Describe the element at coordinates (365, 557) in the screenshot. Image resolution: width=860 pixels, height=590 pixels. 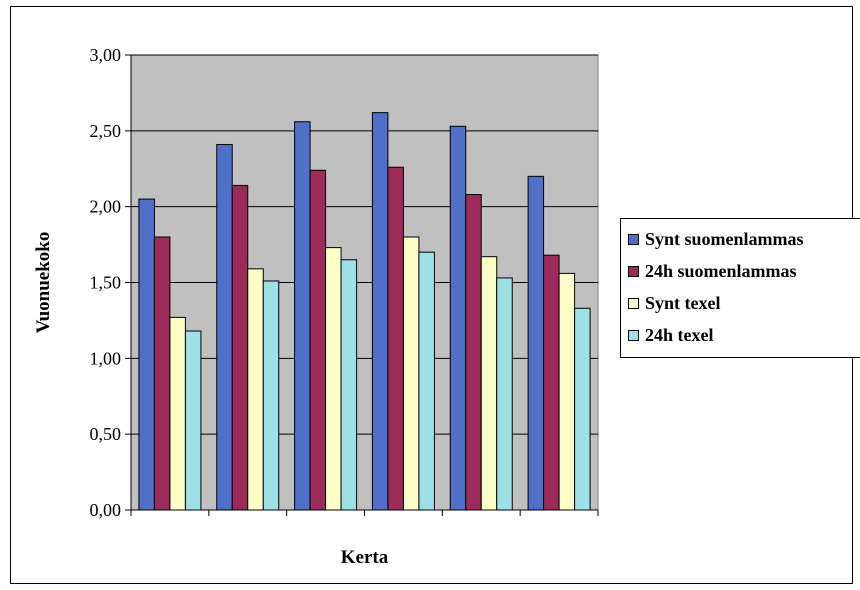
I see `x-axis-title: Kerta` at that location.